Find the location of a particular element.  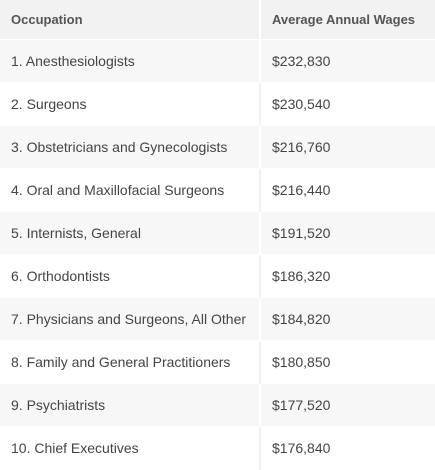

occupation-cell: 2. Surgeons is located at coordinates (130, 104).